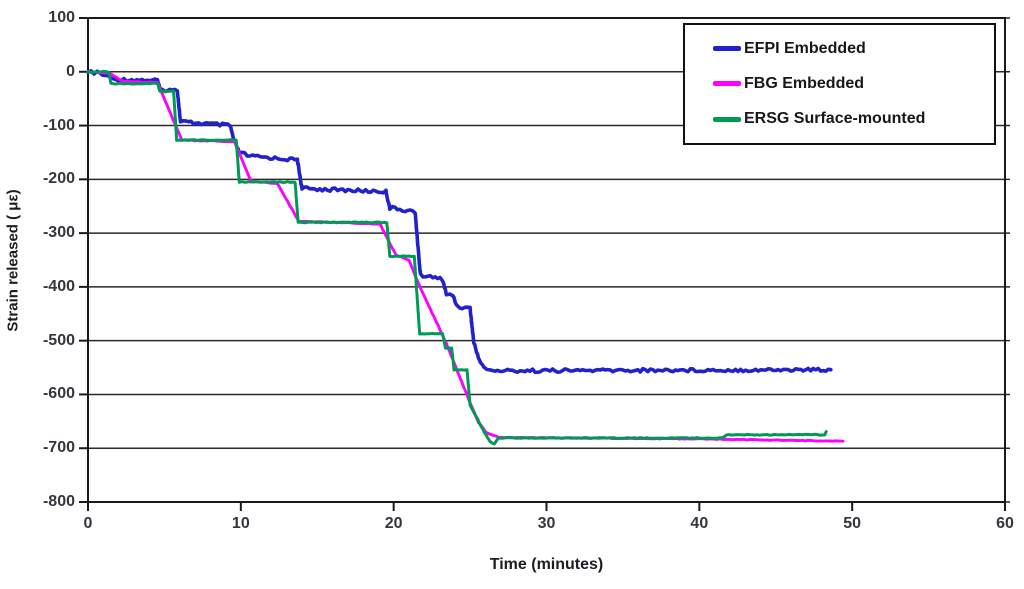 This screenshot has height=589, width=1024. What do you see at coordinates (727, 119) in the screenshot?
I see `ersg-line-swatch-icon` at bounding box center [727, 119].